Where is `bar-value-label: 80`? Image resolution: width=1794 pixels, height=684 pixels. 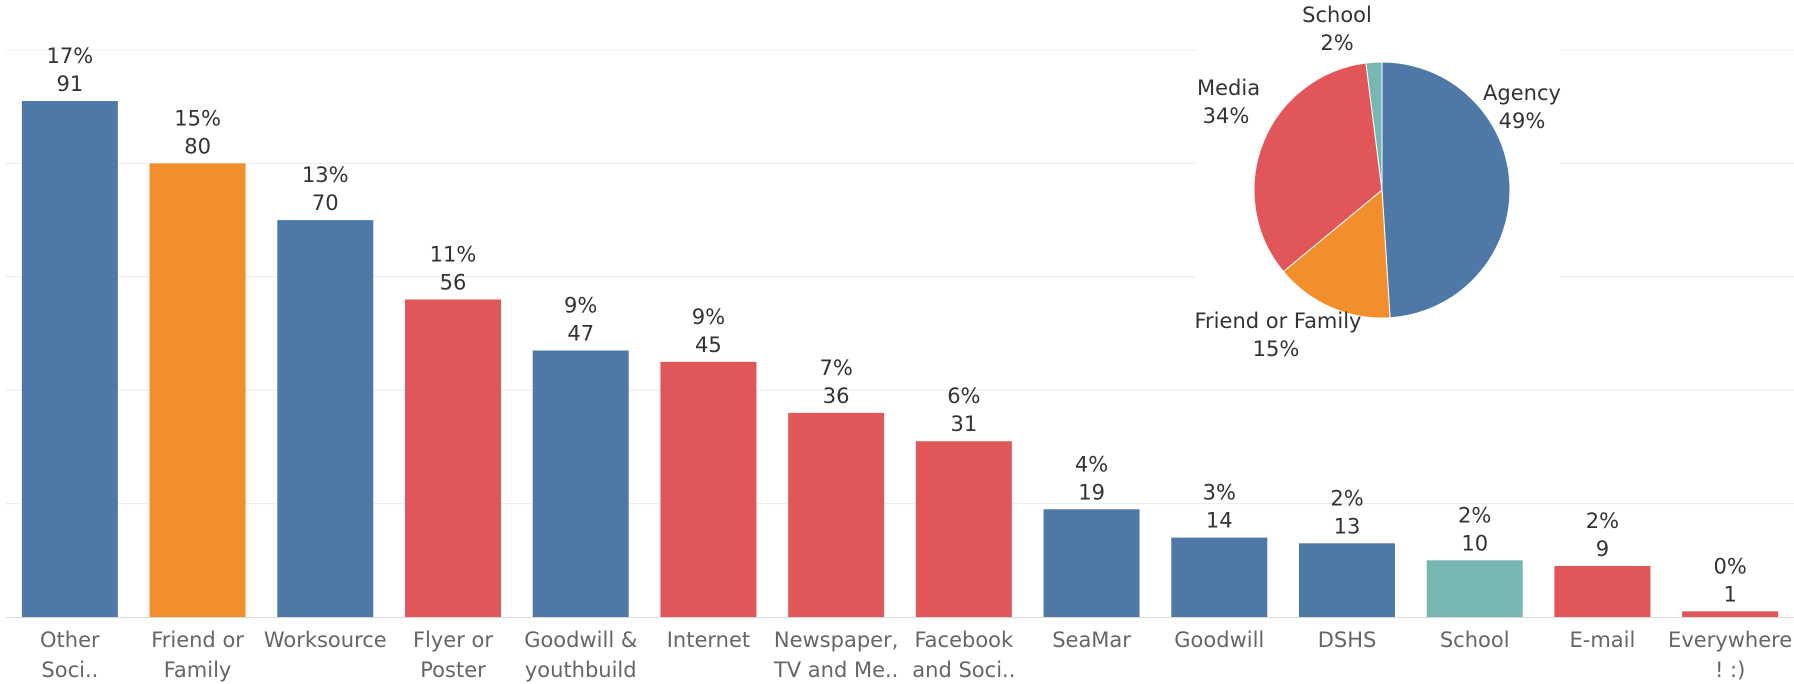 bar-value-label: 80 is located at coordinates (197, 146).